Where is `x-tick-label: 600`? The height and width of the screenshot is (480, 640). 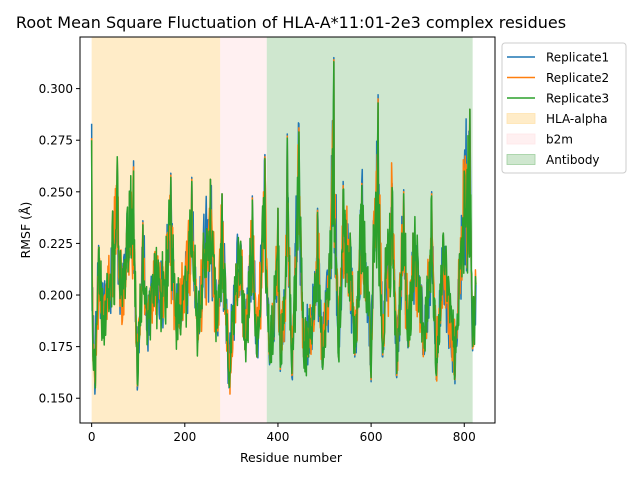 x-tick-label: 600 is located at coordinates (371, 437).